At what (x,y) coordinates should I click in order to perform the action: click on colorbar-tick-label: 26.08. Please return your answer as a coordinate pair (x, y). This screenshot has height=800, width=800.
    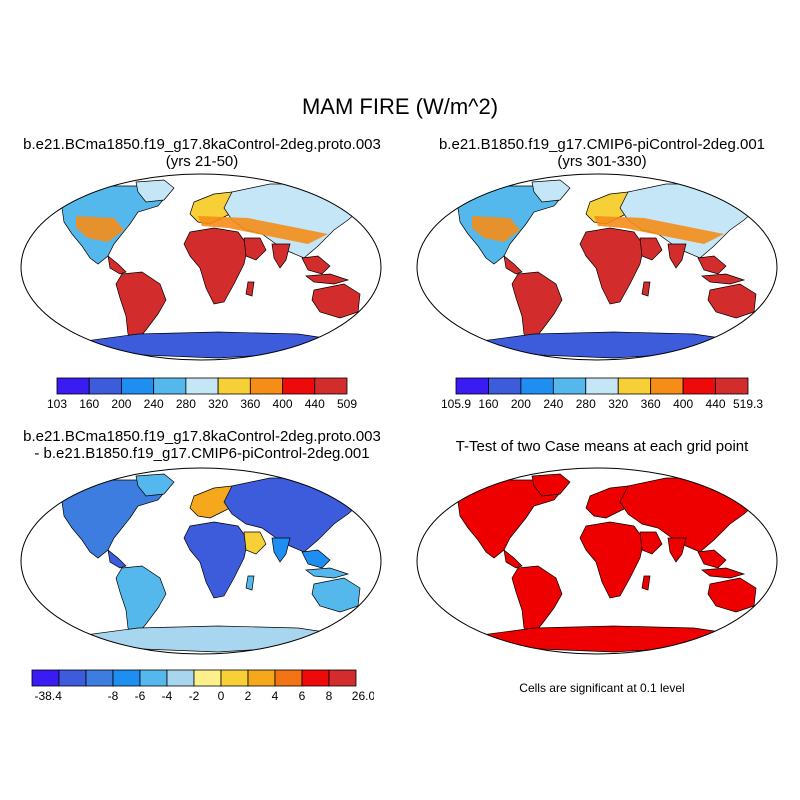
    Looking at the image, I should click on (363, 696).